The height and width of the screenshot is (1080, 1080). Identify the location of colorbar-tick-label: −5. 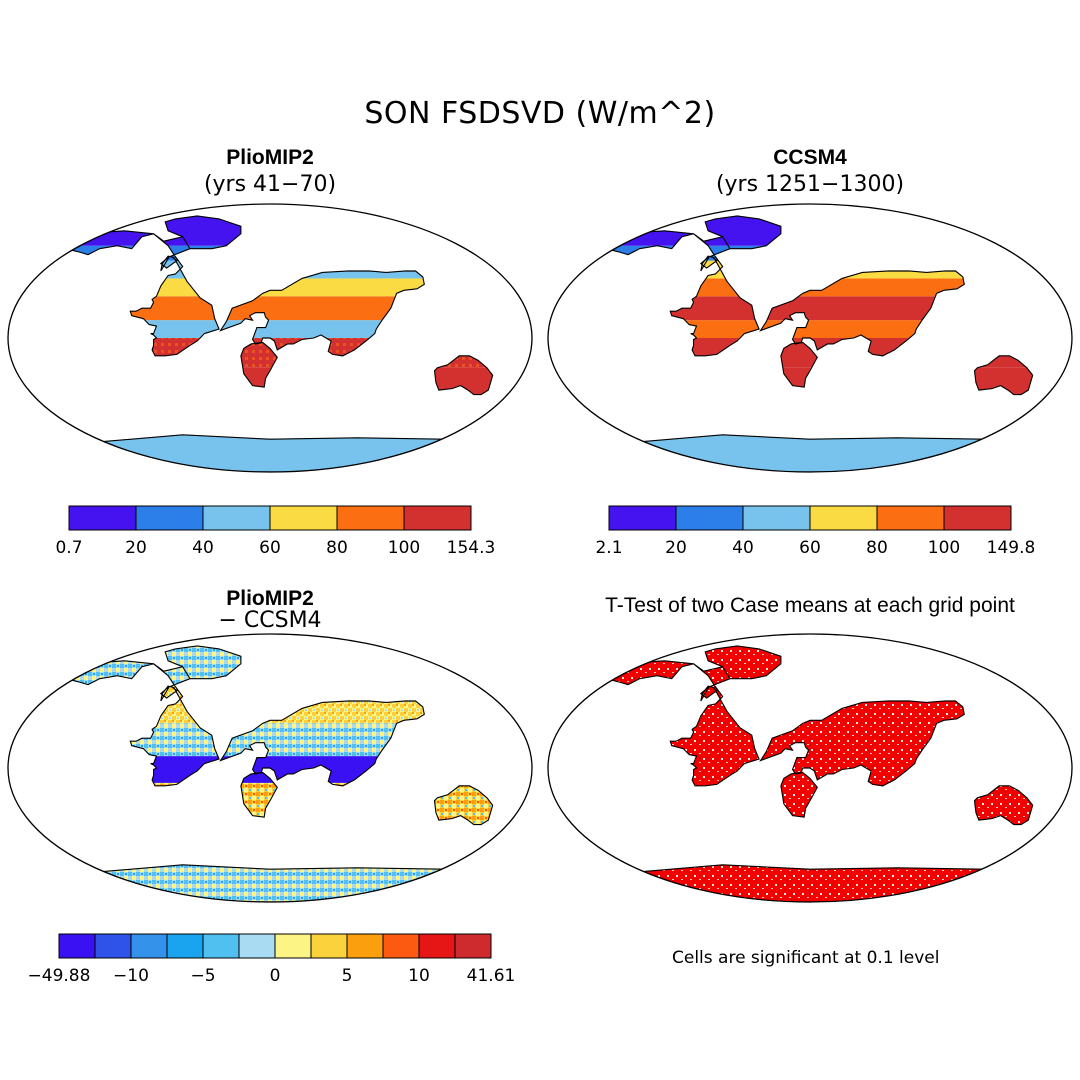
(202, 976).